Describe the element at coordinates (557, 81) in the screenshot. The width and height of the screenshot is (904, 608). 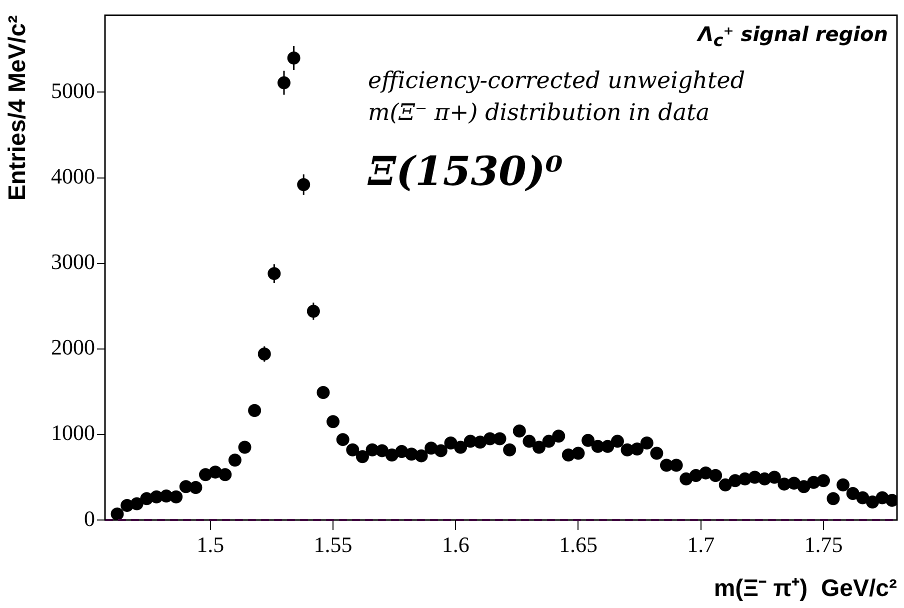
I see `annotation: efficiency-corrected unweighted` at that location.